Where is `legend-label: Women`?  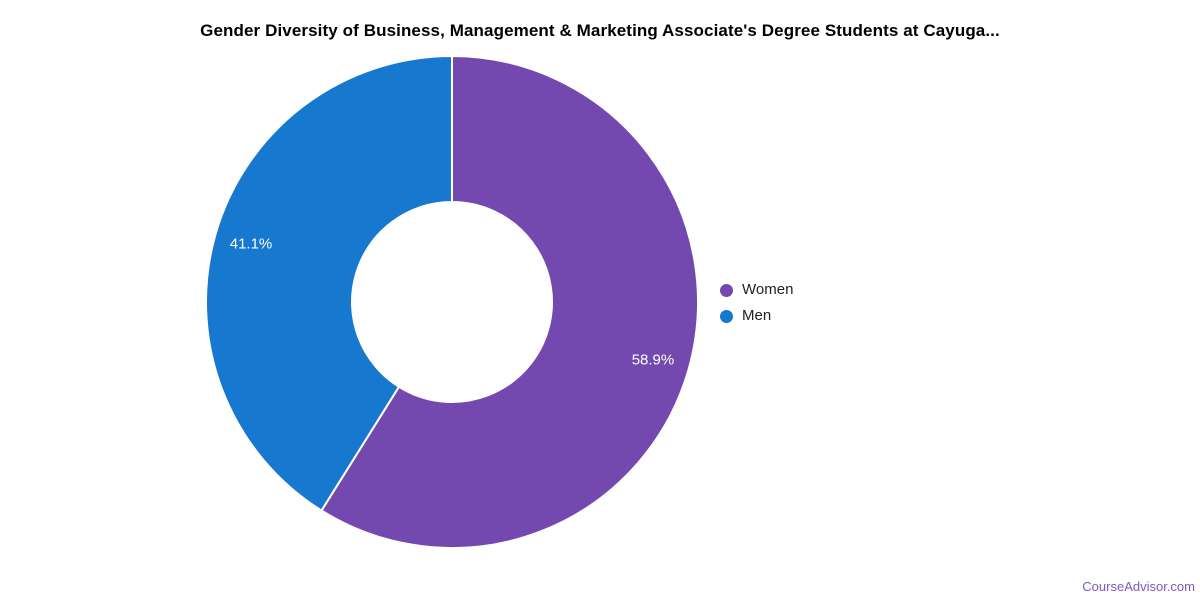
legend-label: Women is located at coordinates (768, 289).